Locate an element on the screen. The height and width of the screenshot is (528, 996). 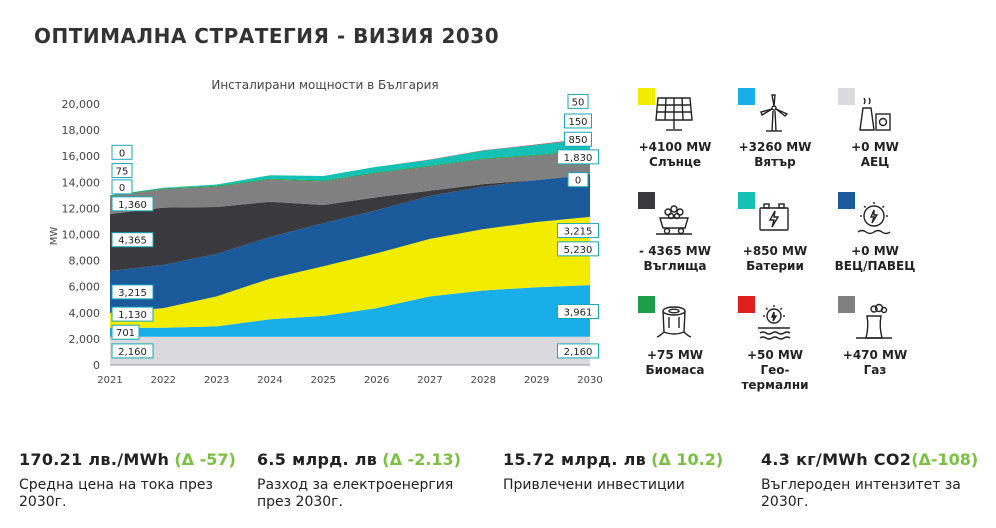
gas-plant-icon is located at coordinates (874, 321).